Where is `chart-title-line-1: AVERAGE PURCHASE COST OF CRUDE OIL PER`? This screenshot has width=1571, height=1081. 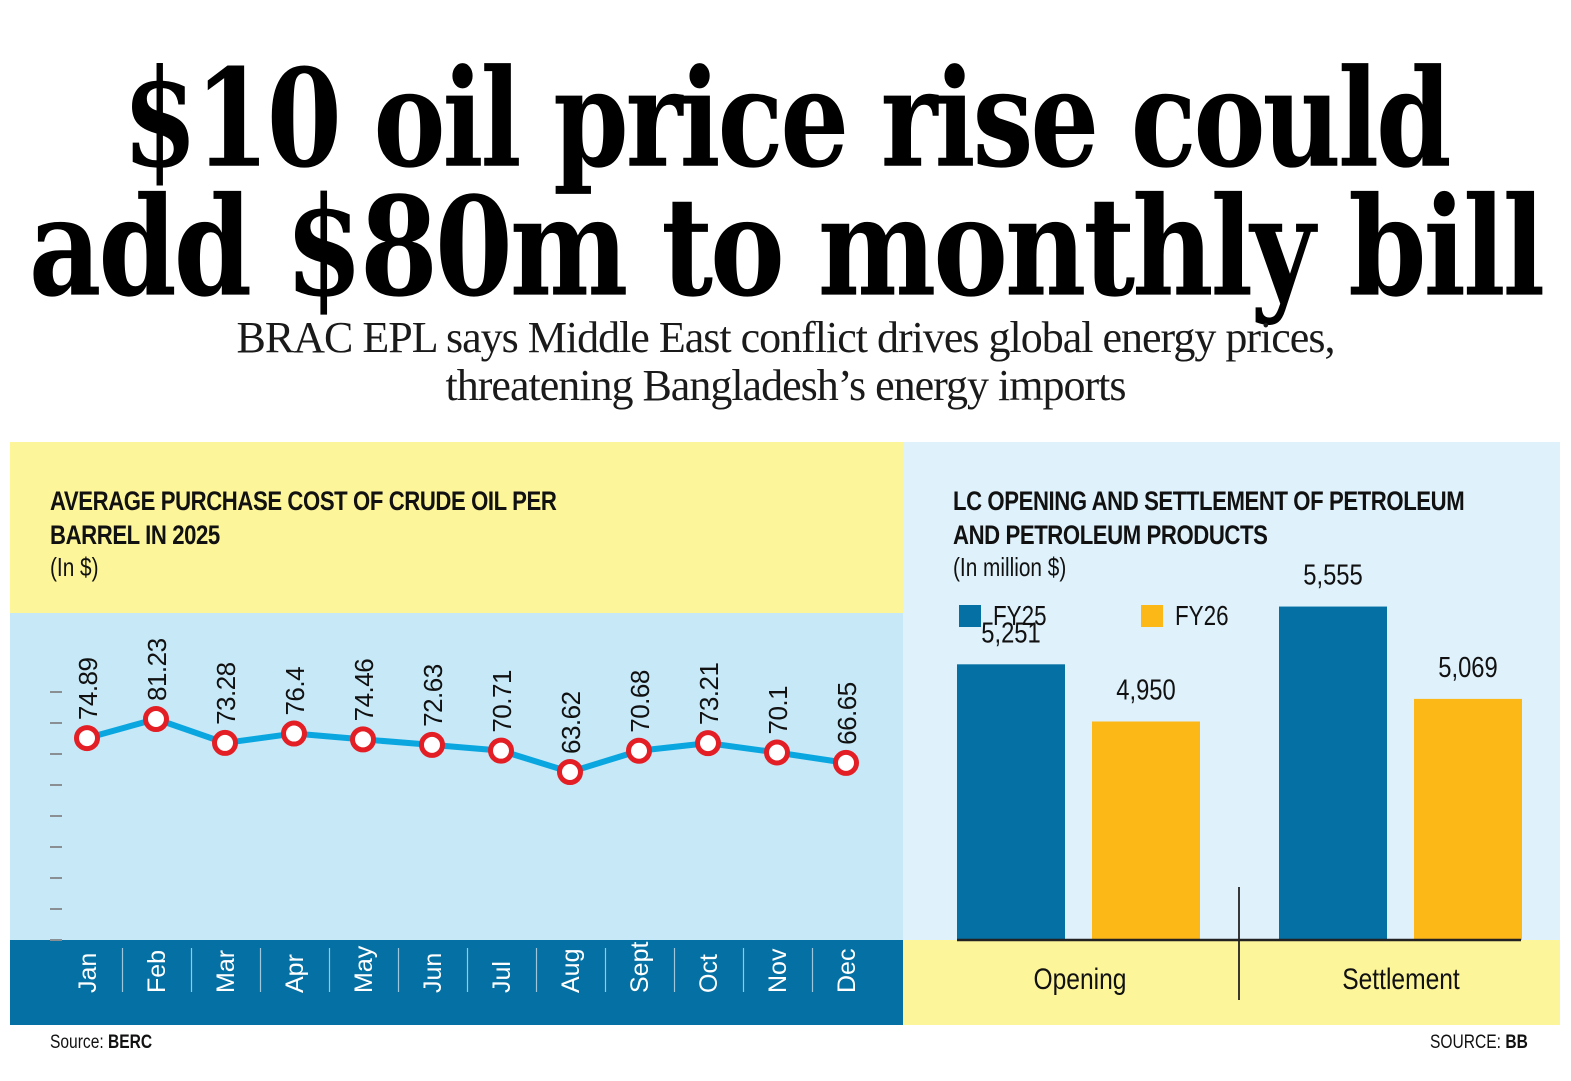
chart-title-line-1: AVERAGE PURCHASE COST OF CRUDE OIL PER is located at coordinates (303, 501).